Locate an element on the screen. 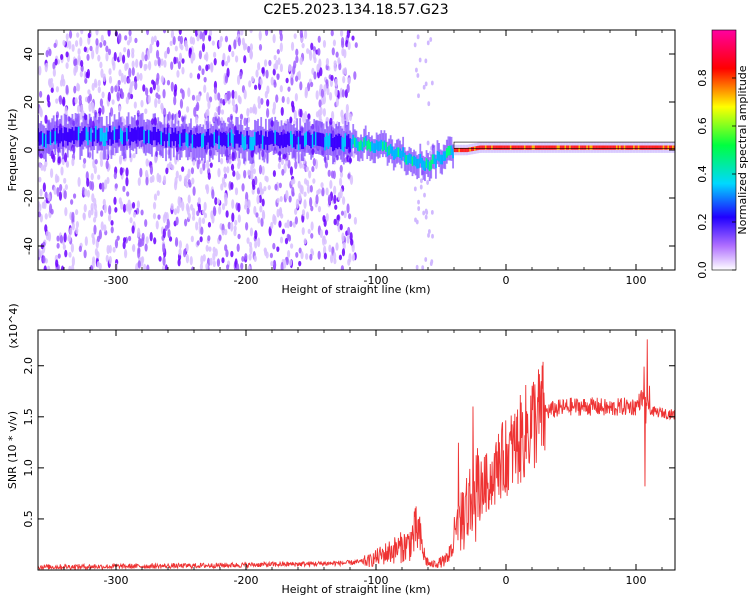 The width and height of the screenshot is (750, 600). x-tick-label: 0 is located at coordinates (506, 580).